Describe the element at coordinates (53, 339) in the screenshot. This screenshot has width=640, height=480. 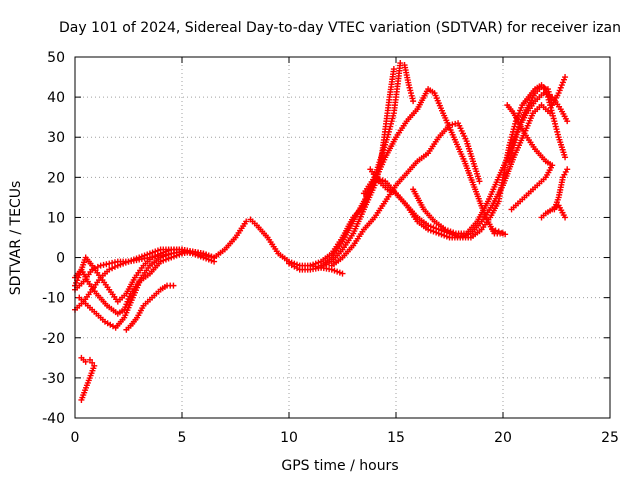
I see `y-tick-label: -20` at that location.